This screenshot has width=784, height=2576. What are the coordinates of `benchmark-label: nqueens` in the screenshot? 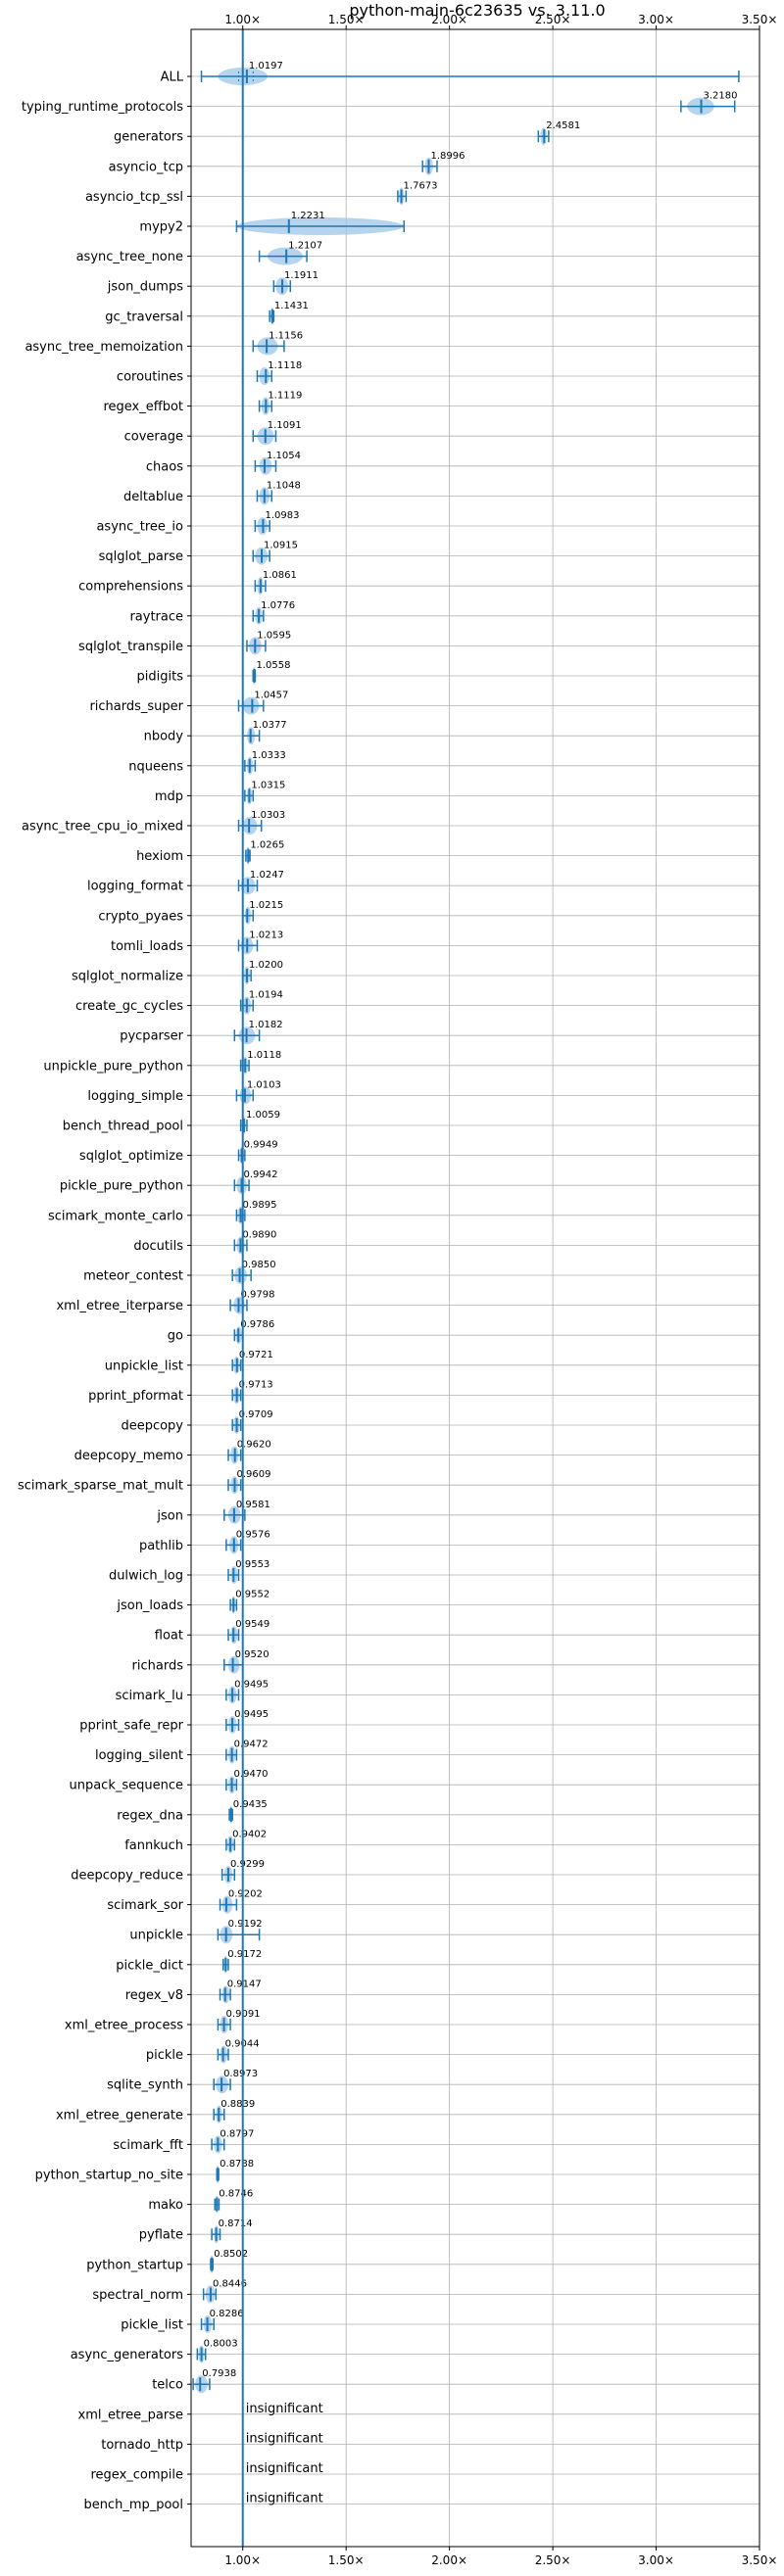 It's located at (156, 766).